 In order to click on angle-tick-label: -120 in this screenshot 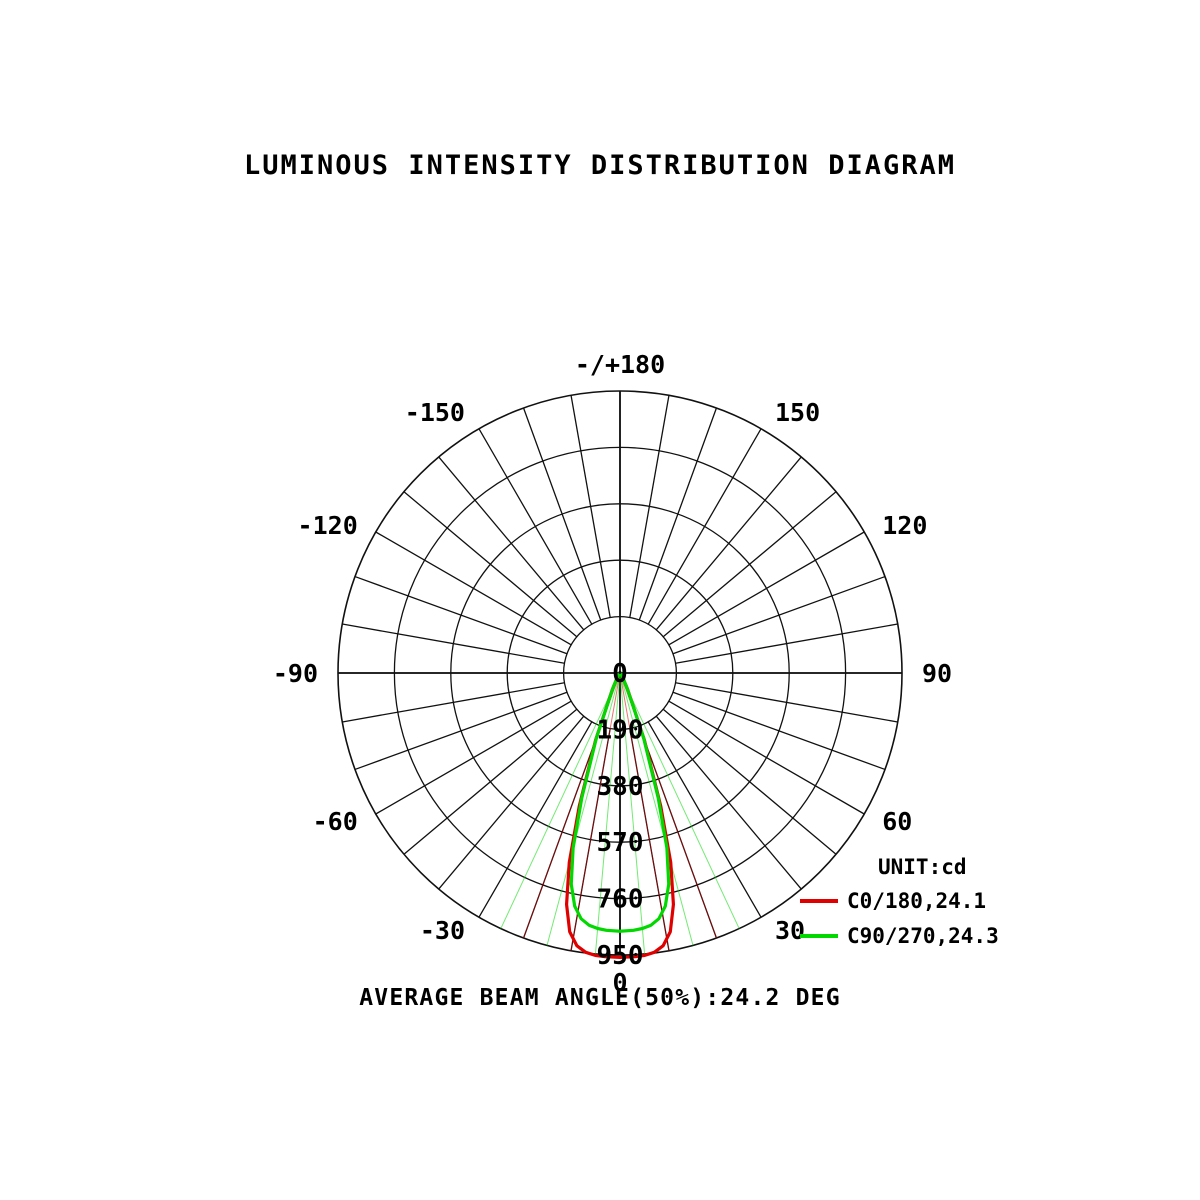, I will do `click(328, 525)`.